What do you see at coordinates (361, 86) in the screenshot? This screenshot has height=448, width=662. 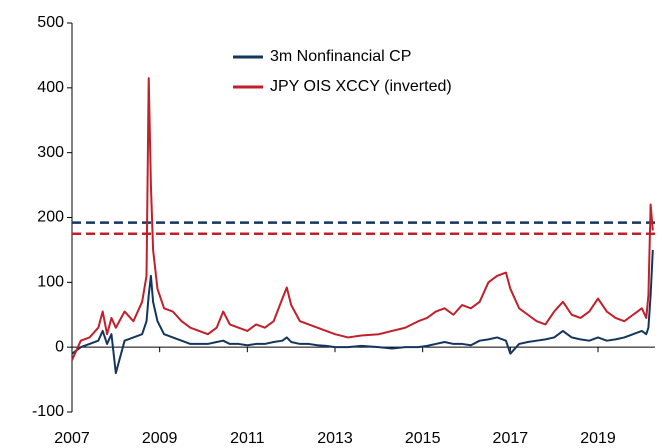 I see `legend-label: JPY OIS XCCY (inverted)` at bounding box center [361, 86].